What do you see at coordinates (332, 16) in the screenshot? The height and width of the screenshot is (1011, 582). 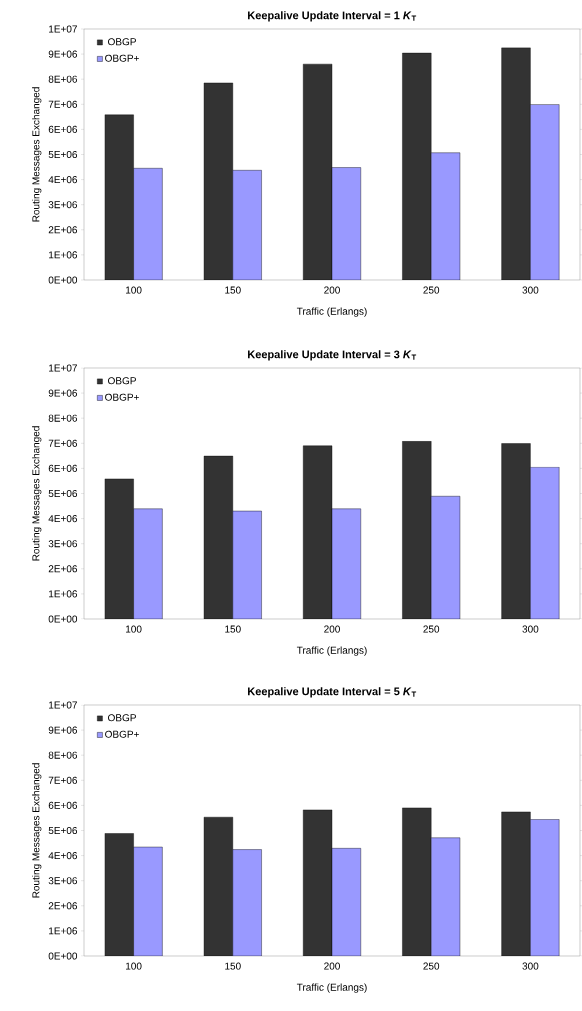 I see `chart-title: Keepalive Update Interval = 1 K$_{T}$` at bounding box center [332, 16].